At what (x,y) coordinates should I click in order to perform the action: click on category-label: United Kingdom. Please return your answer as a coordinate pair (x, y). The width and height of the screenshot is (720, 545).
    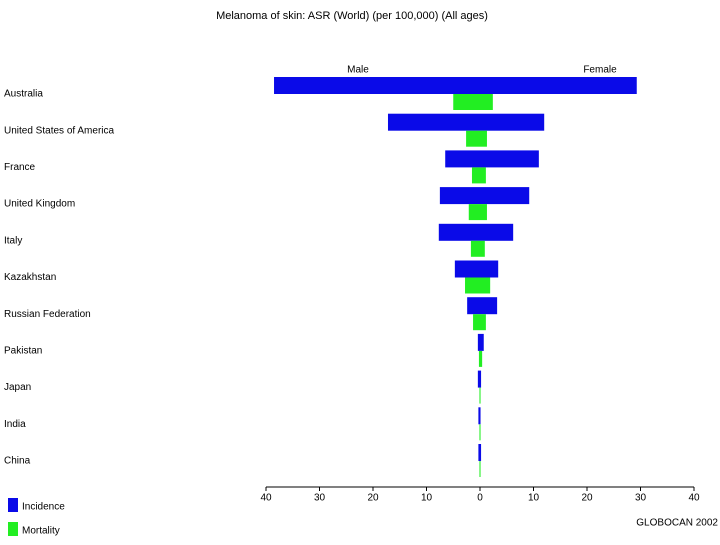
    Looking at the image, I should click on (39, 204).